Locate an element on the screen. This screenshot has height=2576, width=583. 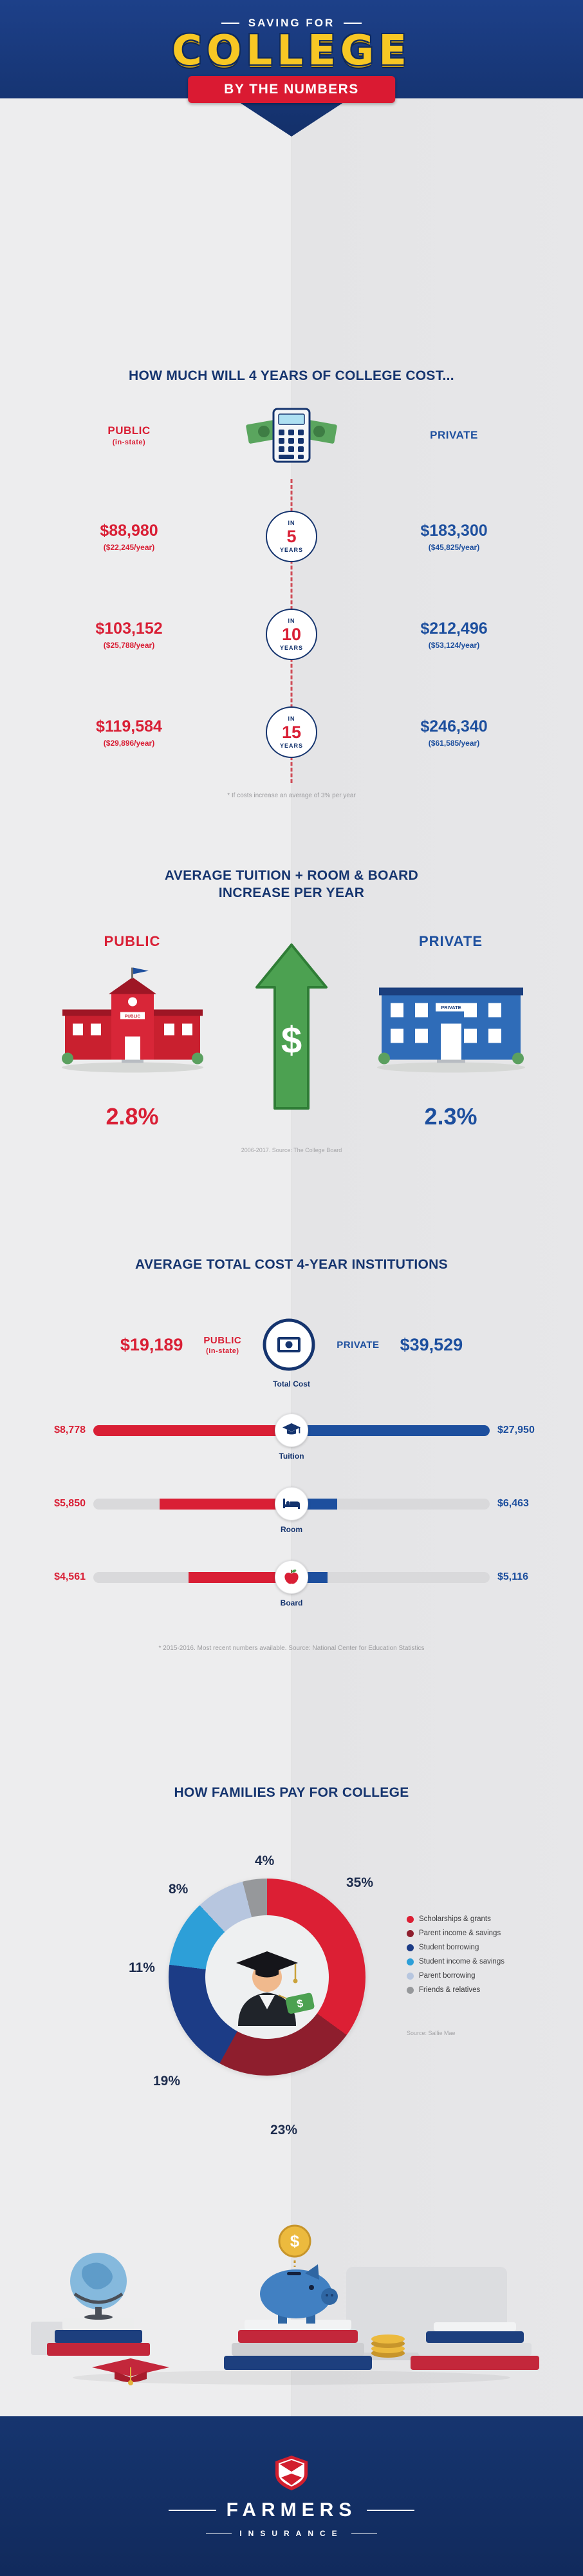
brand-sub-row: INSURANCE is located at coordinates (291, 2533).